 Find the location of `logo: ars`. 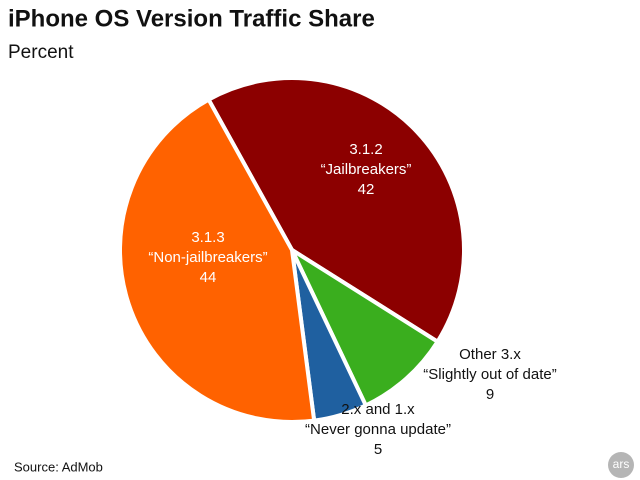

logo: ars is located at coordinates (621, 464).